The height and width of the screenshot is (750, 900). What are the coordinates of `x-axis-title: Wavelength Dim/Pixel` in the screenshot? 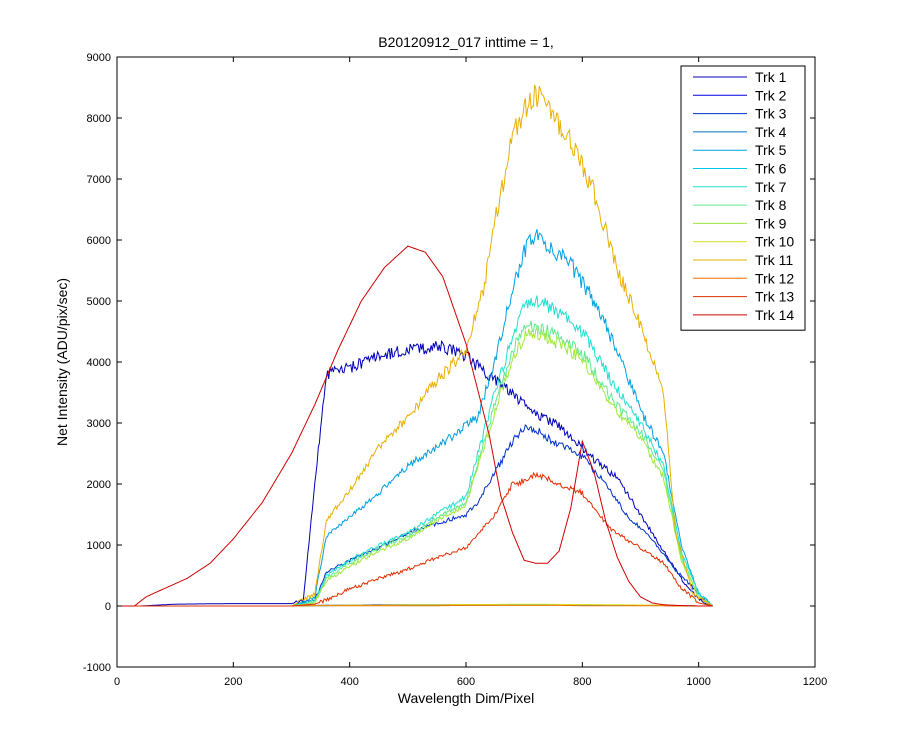 It's located at (466, 698).